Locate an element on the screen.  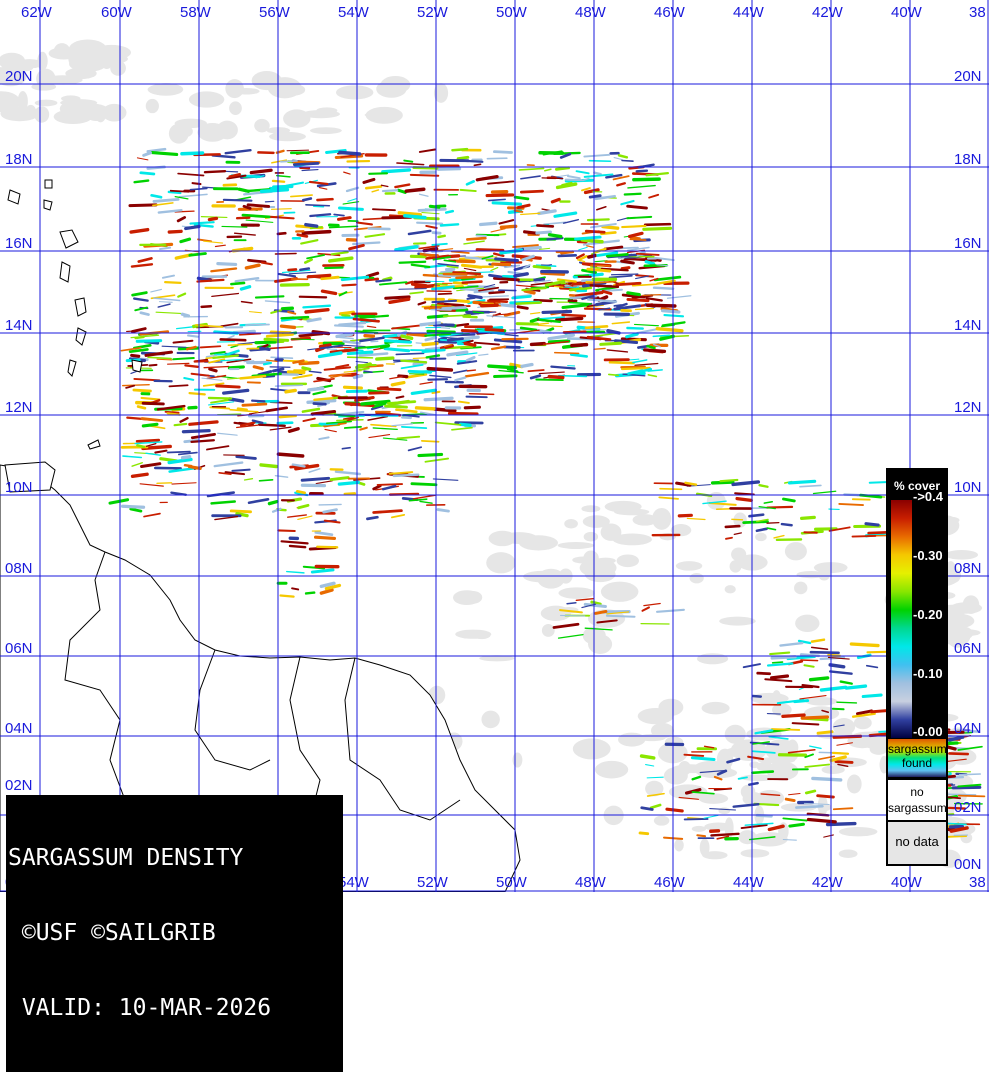
longitude-label-bottom: 42W is located at coordinates (827, 882).